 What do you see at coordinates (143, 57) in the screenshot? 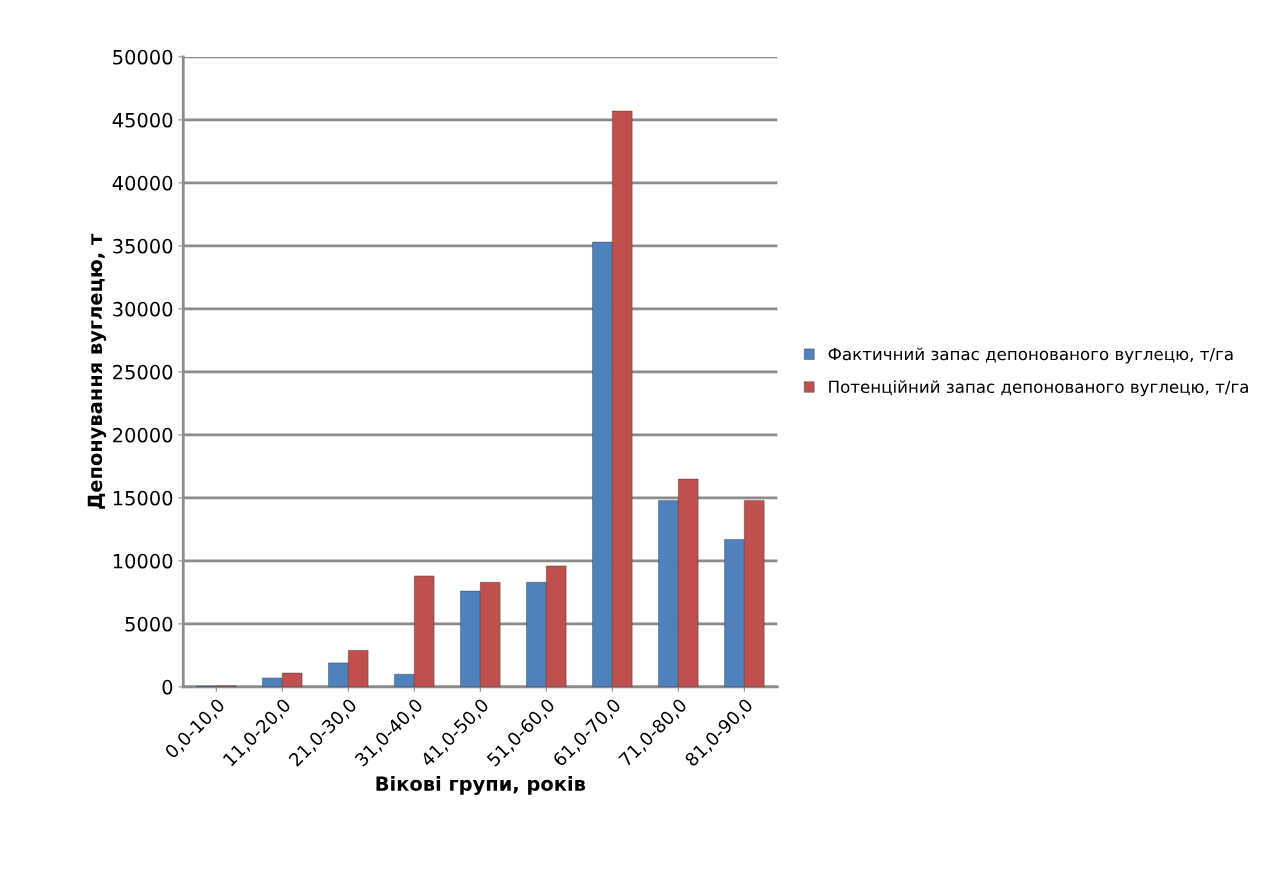
I see `y-tick-label: 50000` at bounding box center [143, 57].